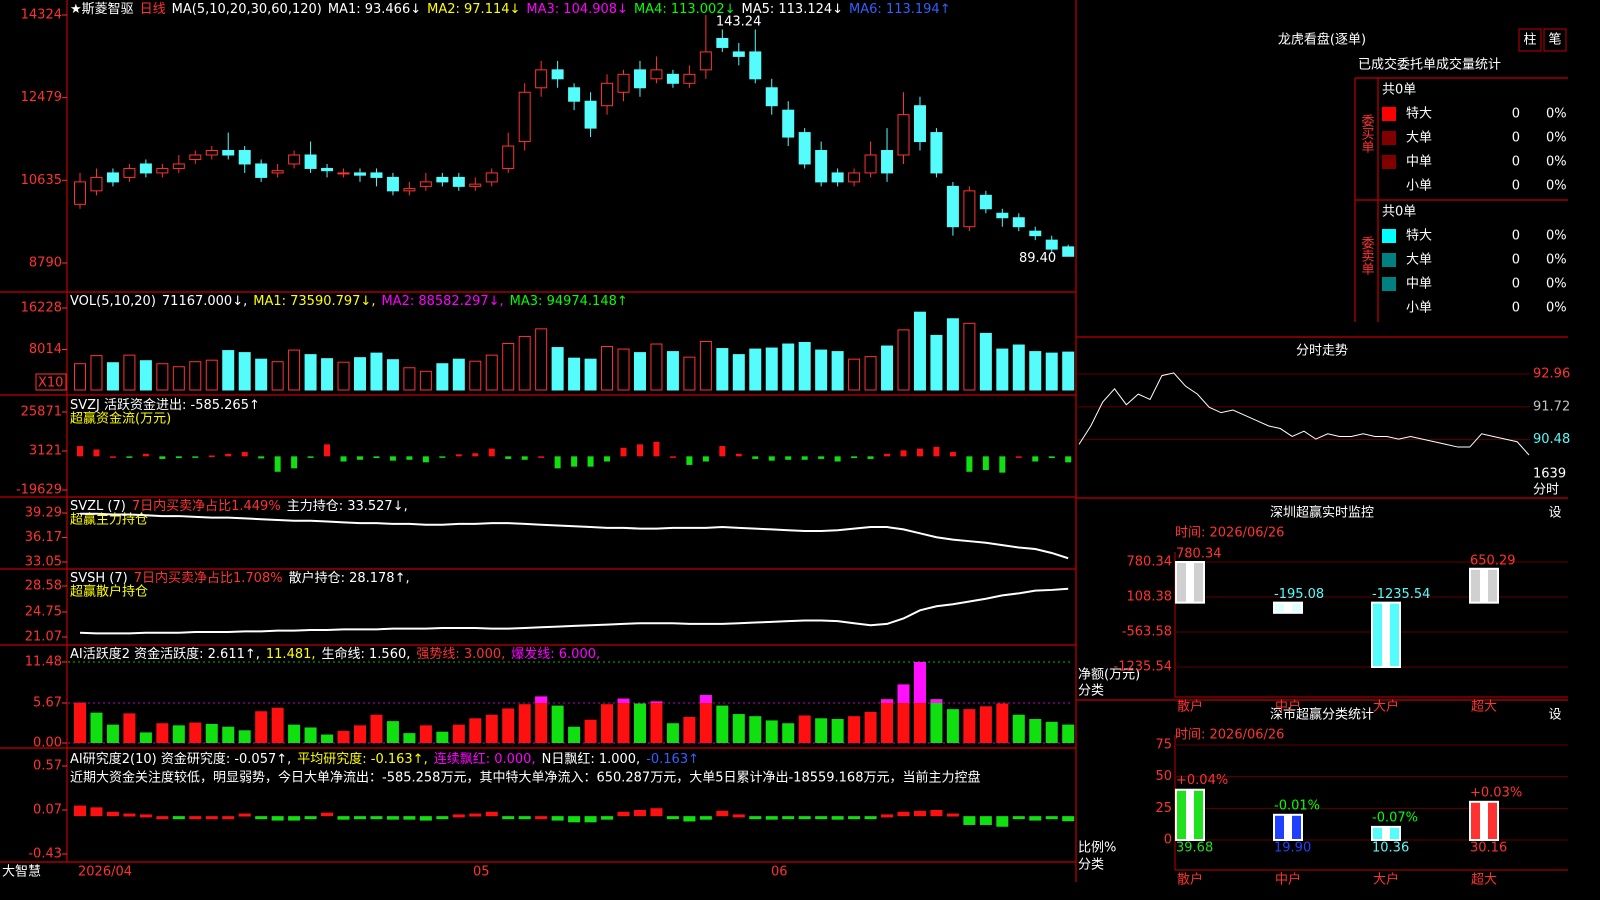  I want to click on legend-item: MA1: 93.466↓, so click(374, 9).